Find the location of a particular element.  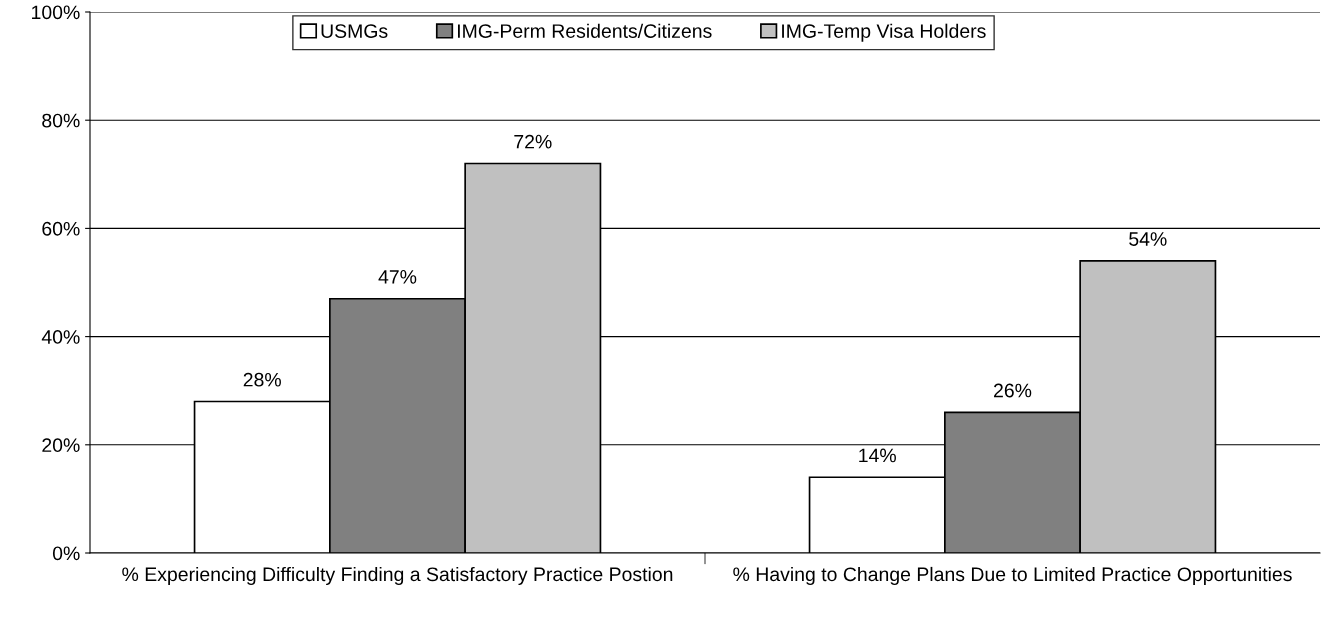

y-tick-label: 80% is located at coordinates (61, 120).